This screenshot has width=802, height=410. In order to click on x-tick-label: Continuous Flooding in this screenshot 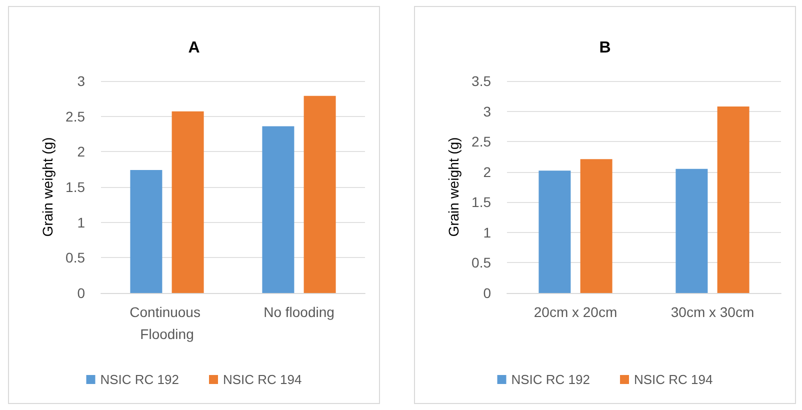, I will do `click(167, 323)`.